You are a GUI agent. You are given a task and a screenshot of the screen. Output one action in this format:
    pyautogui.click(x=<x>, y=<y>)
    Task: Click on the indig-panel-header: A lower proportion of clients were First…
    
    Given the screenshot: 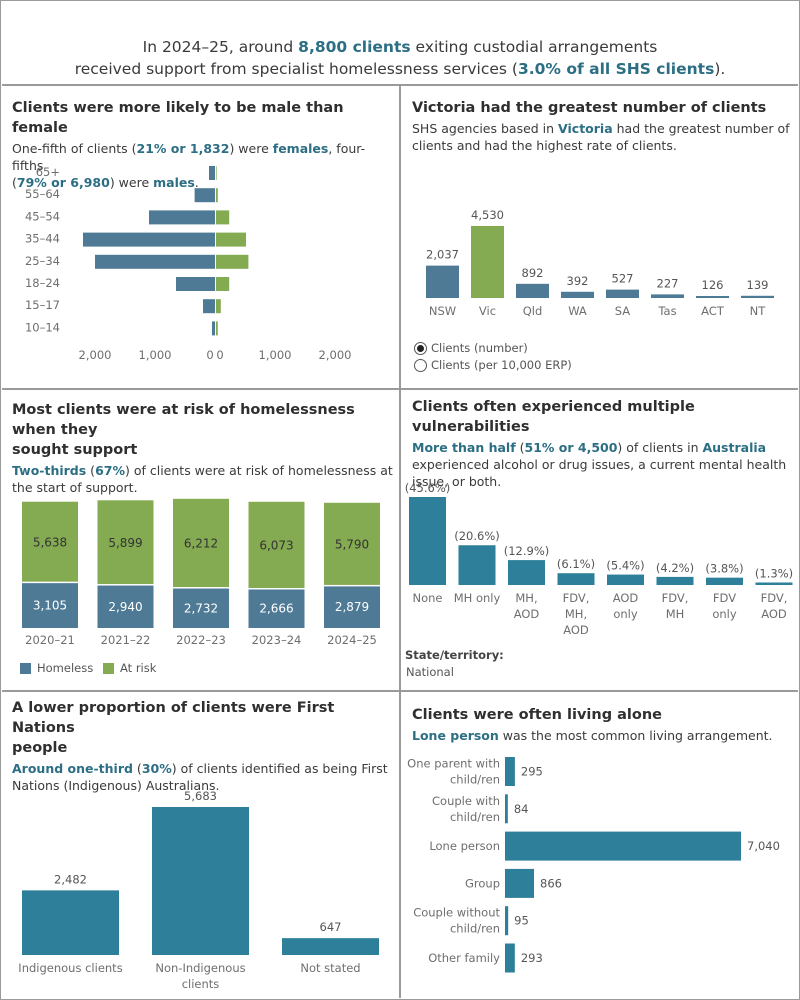 What is the action you would take?
    pyautogui.click(x=204, y=746)
    